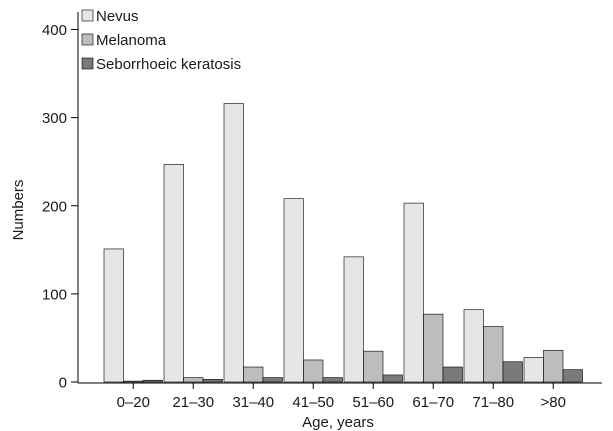 The image size is (613, 431). I want to click on y-tick-label: 400, so click(54, 30).